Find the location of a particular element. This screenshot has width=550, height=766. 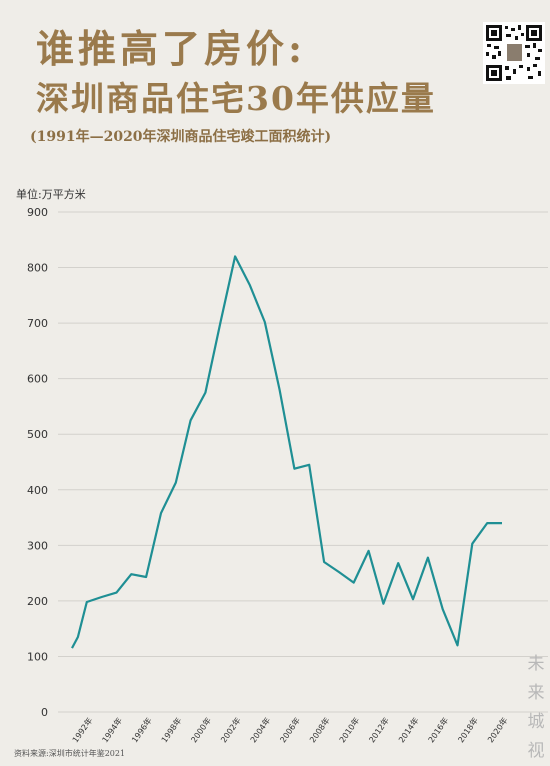

x-tick-label: 2004年 is located at coordinates (260, 729).